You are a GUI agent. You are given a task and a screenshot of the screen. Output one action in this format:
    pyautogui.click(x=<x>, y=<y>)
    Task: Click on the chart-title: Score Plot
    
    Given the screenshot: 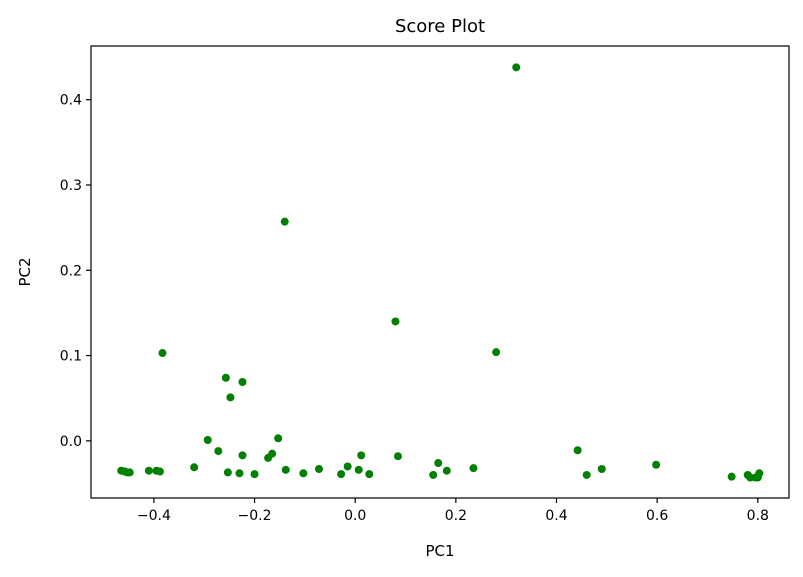 What is the action you would take?
    pyautogui.click(x=440, y=26)
    